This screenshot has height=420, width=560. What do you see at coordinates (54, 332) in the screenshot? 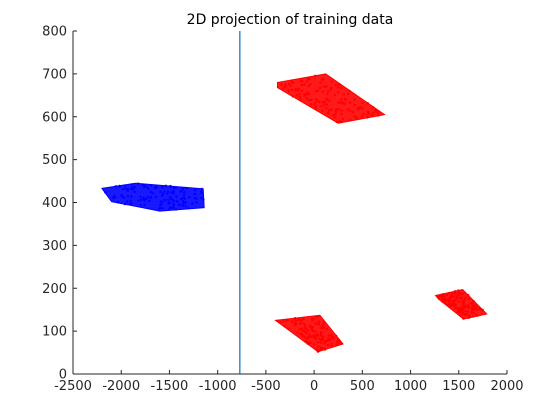
I see `y-tick-label: 100` at bounding box center [54, 332].